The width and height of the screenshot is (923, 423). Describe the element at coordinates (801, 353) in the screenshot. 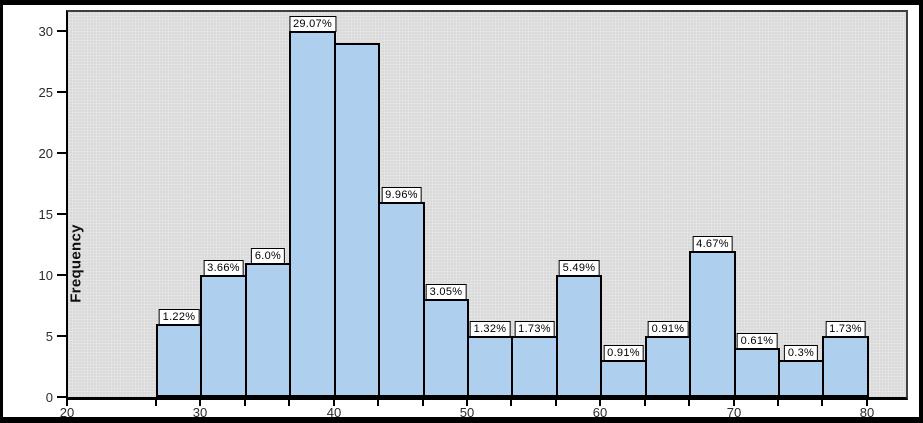

I see `bar-value-label: 0.3%` at that location.